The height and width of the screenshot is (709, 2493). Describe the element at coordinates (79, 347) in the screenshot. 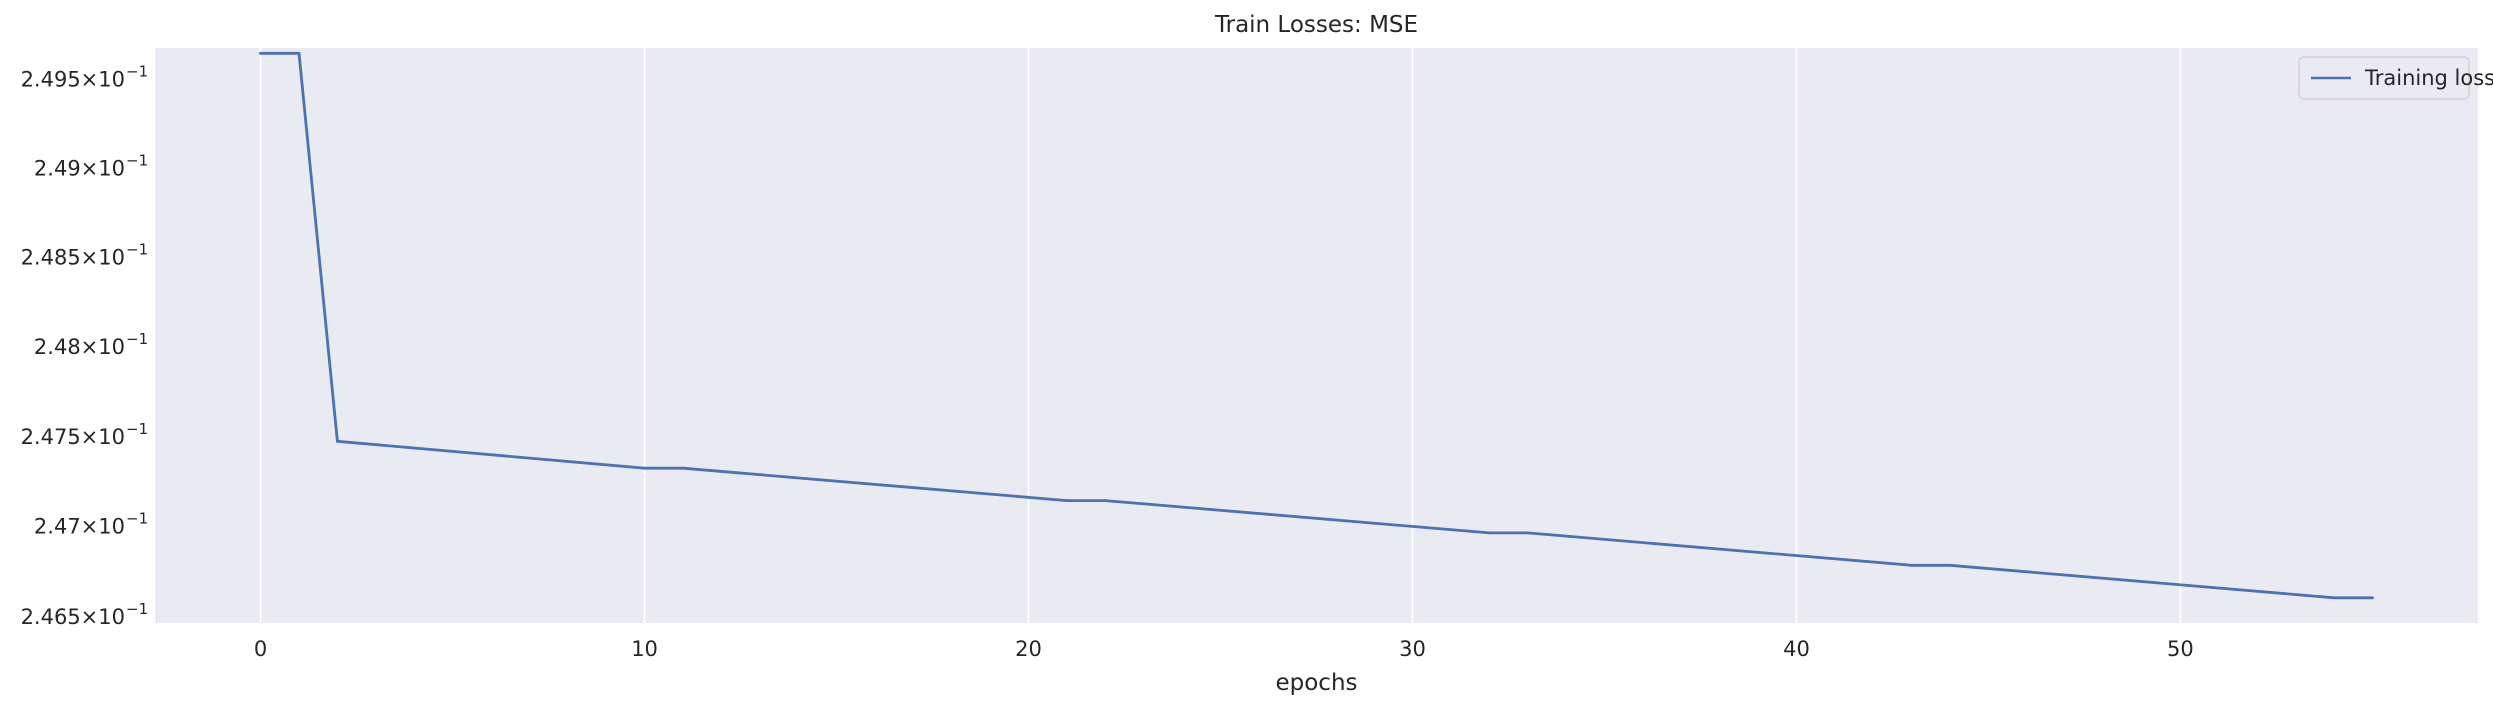

I see `y-tick-label: 2.48×10` at that location.